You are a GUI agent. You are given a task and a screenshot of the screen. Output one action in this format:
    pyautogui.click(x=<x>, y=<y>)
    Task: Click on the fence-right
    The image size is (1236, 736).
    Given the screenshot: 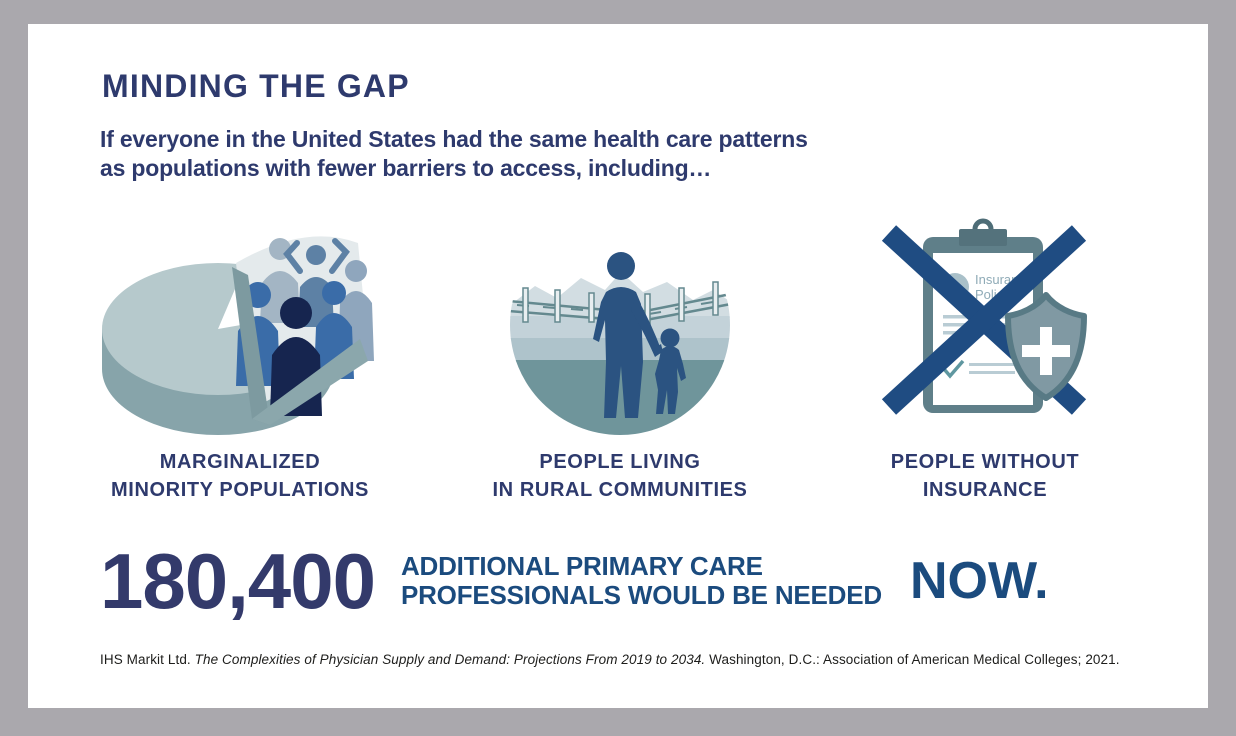 What is the action you would take?
    pyautogui.click(x=682, y=304)
    